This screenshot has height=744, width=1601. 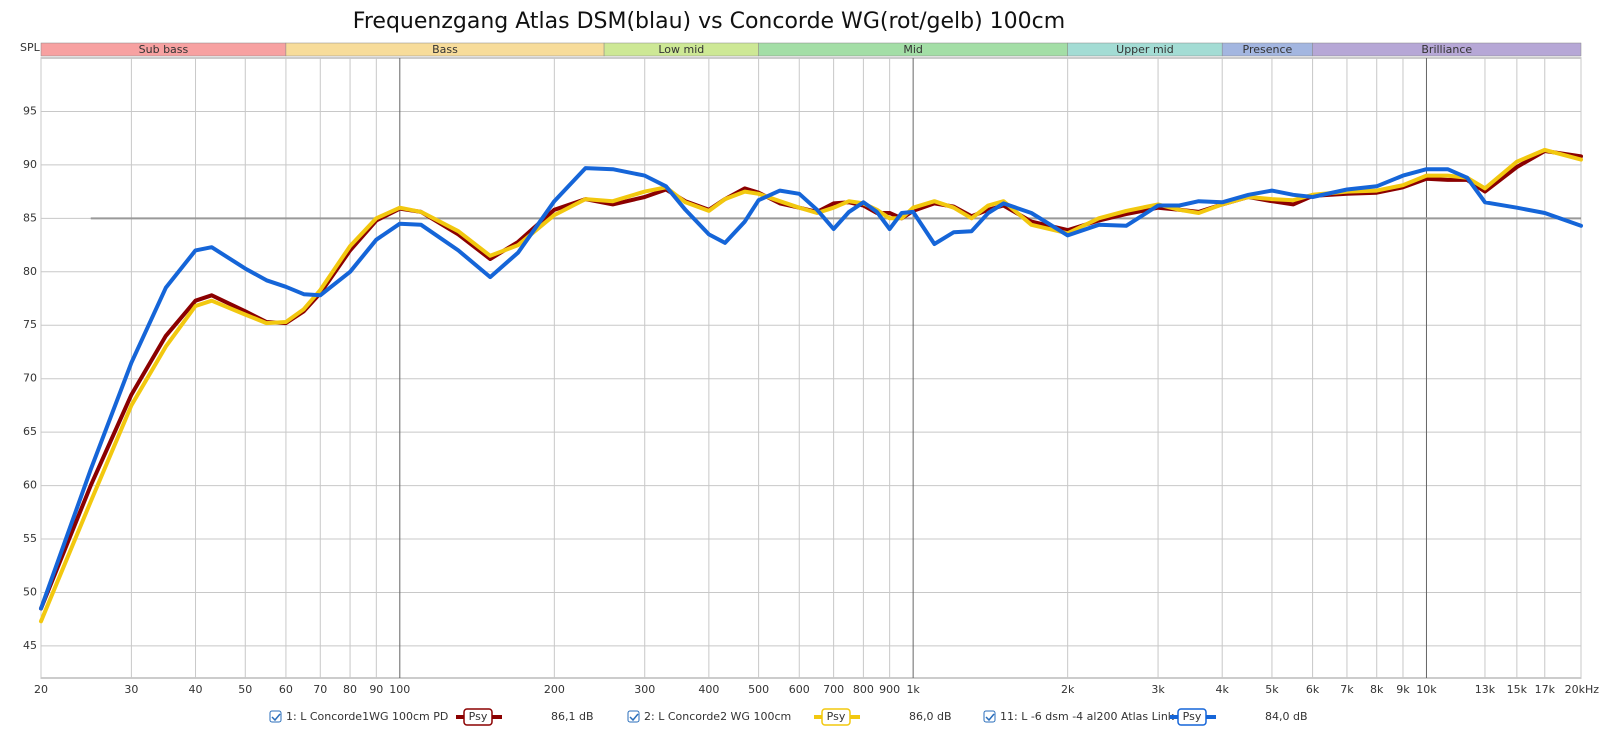 I want to click on x-tick-label: 2k, so click(x=1068, y=689).